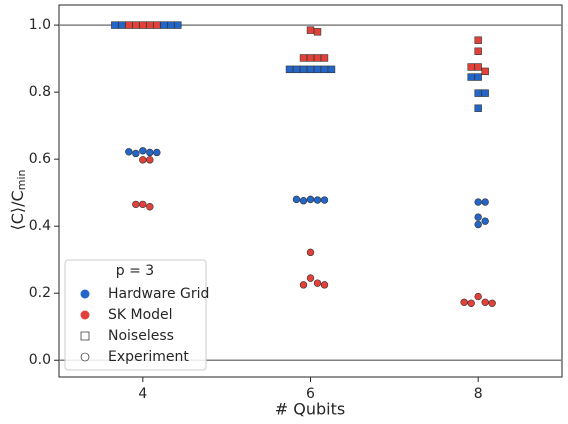 This screenshot has height=424, width=568. Describe the element at coordinates (141, 336) in the screenshot. I see `legend-label: Noiseless` at that location.